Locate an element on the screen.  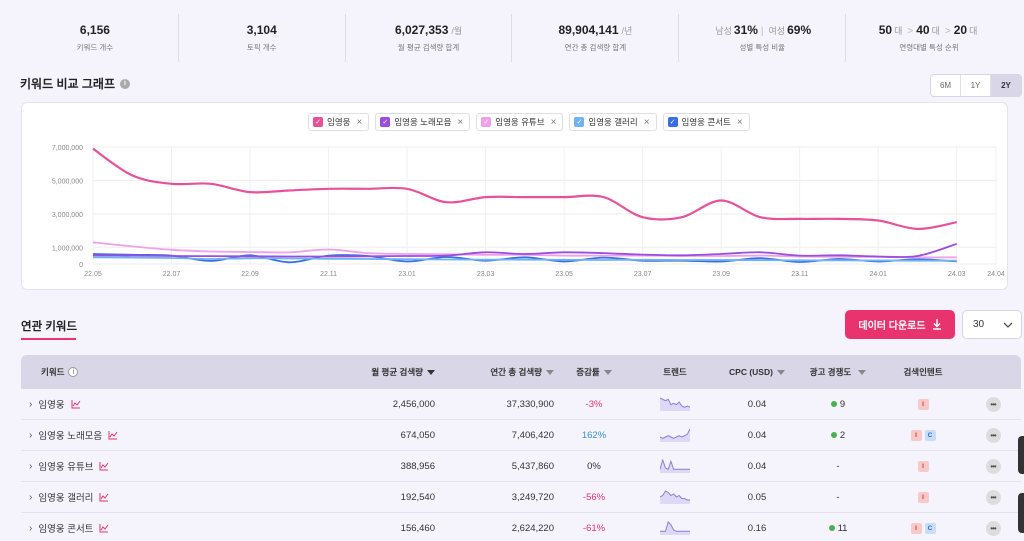
header-cpc: CPC (USD) is located at coordinates (757, 372).